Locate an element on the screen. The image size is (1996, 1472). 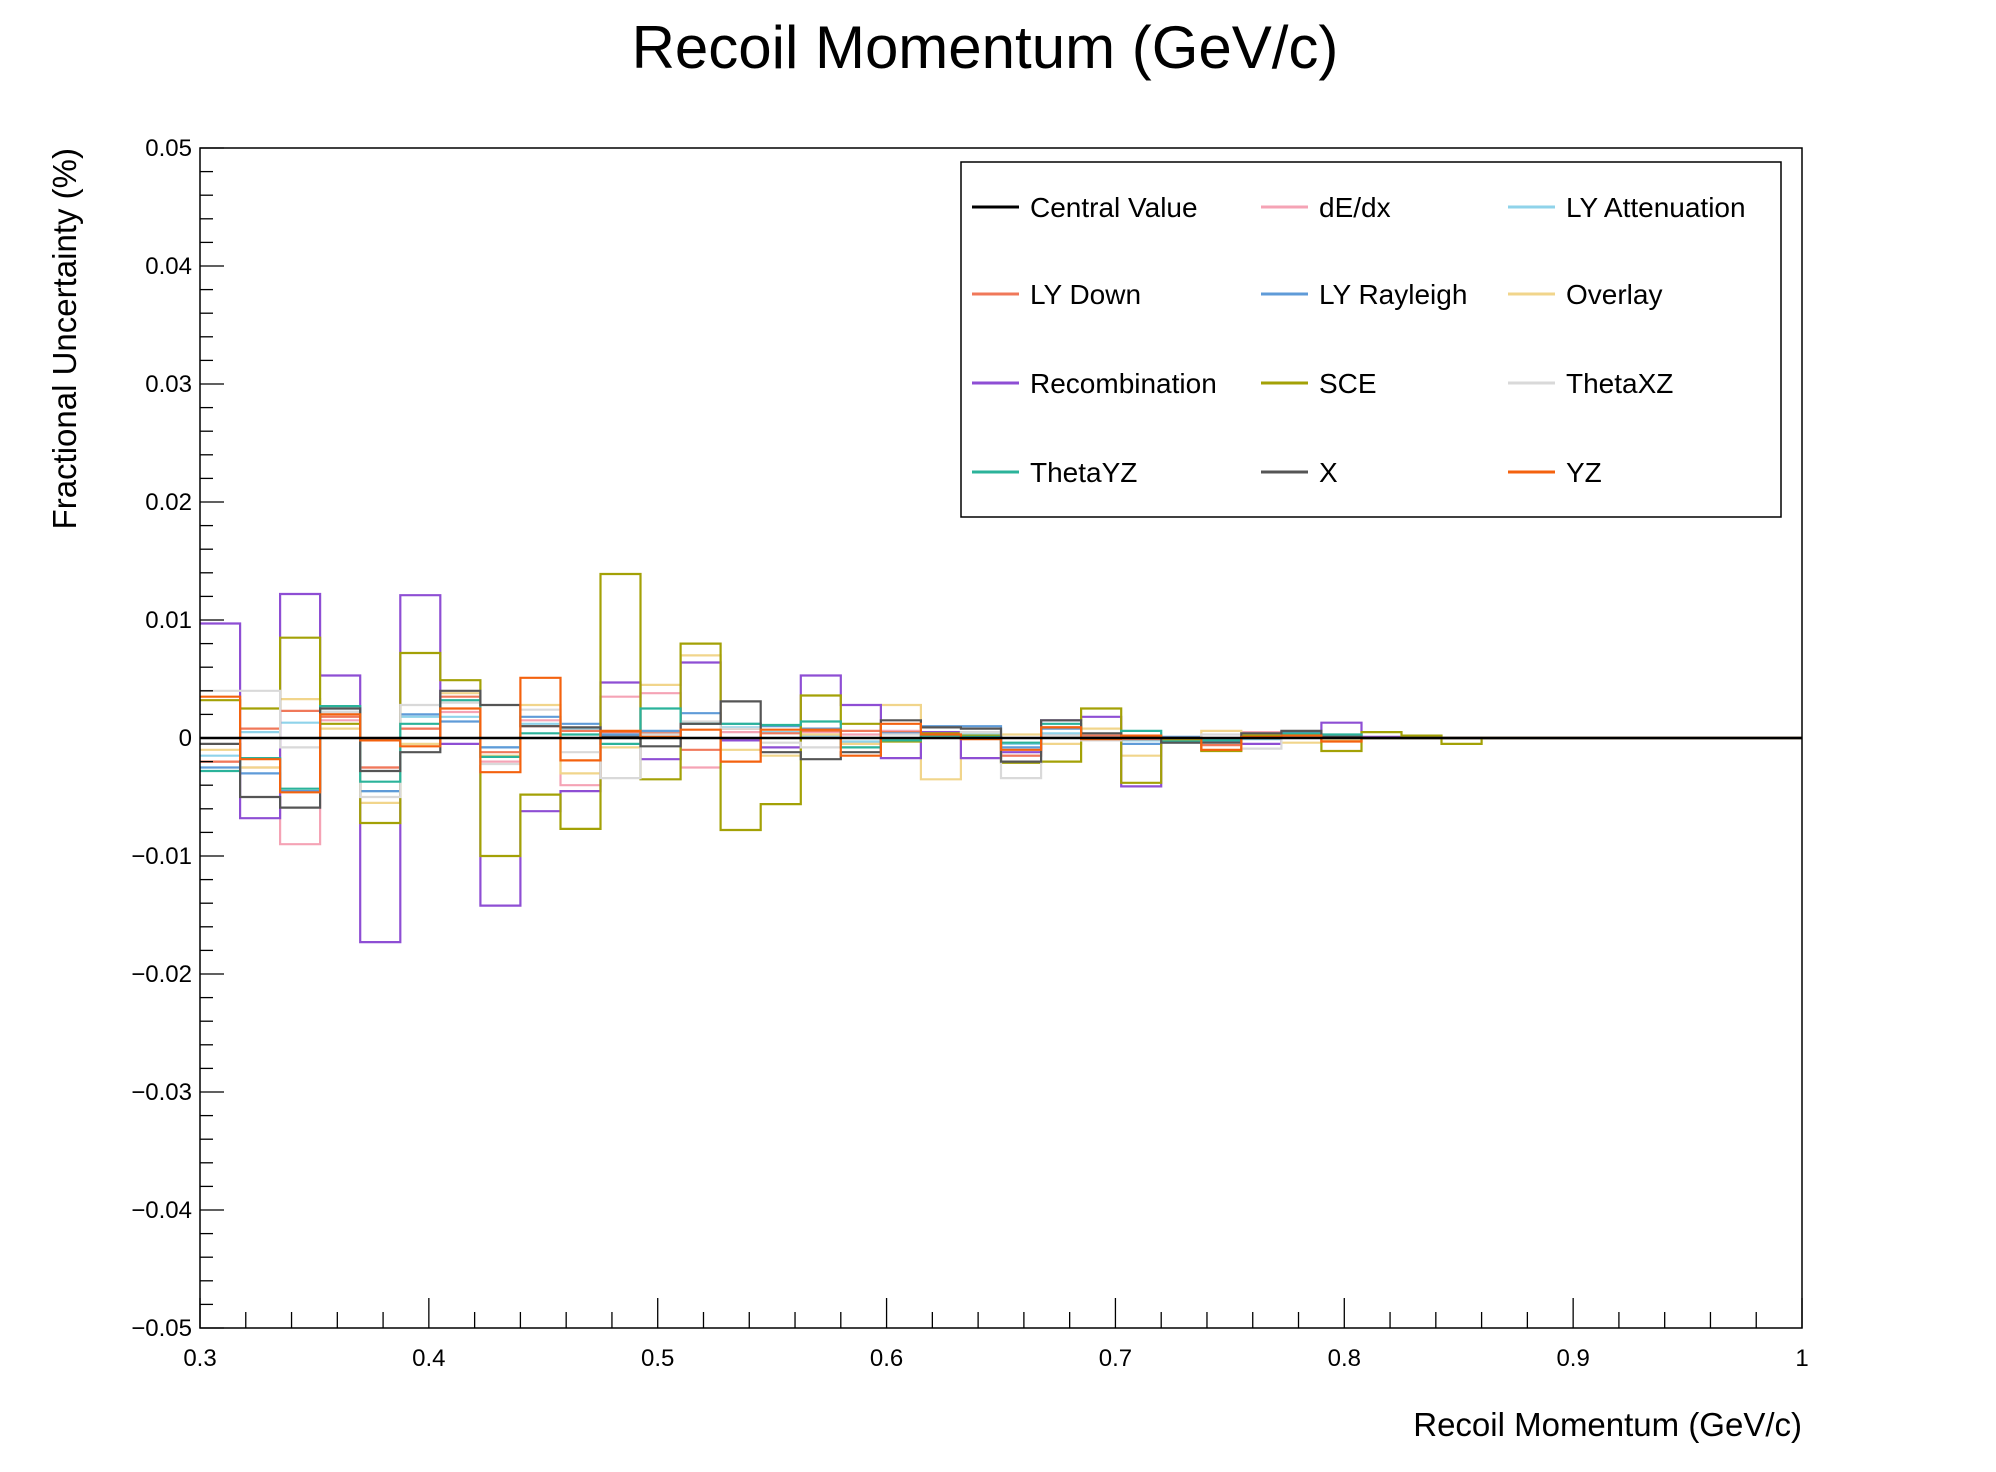
legend-label-central-value: Central Value is located at coordinates (1114, 207).